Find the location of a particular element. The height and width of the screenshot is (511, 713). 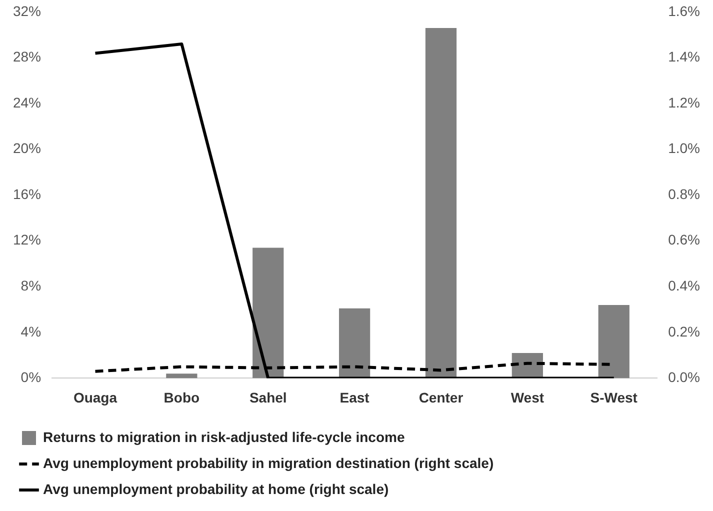

x-tick-label: Ouaga is located at coordinates (95, 397).